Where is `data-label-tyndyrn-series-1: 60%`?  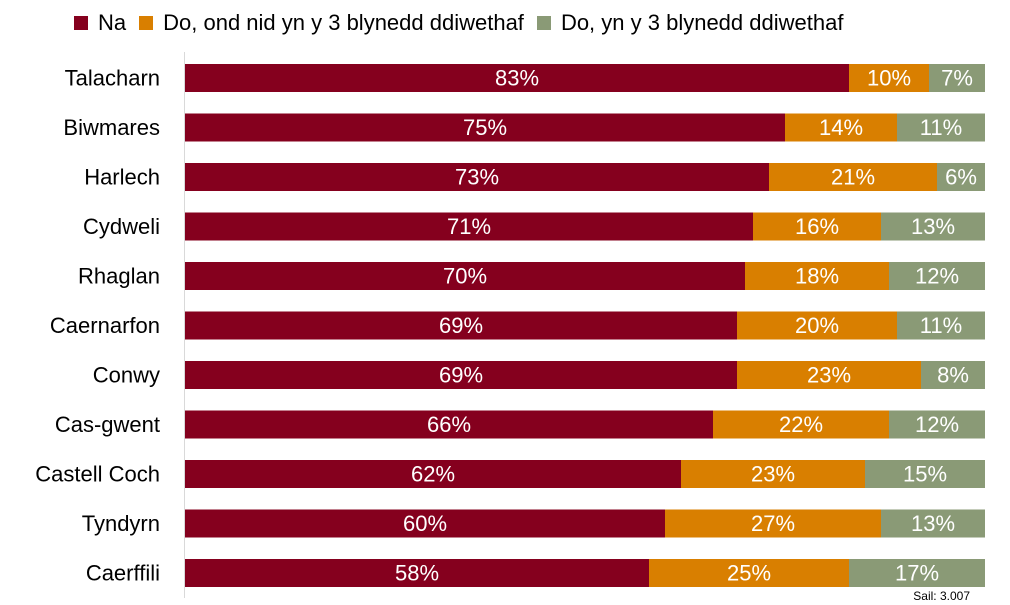
data-label-tyndyrn-series-1: 60% is located at coordinates (425, 523).